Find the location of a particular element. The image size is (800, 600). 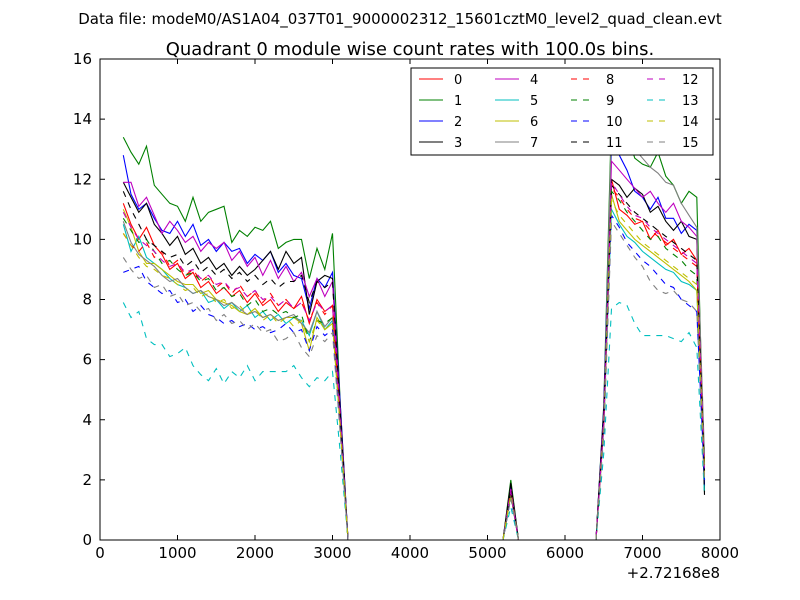

legend-label-13: 13 is located at coordinates (690, 101).